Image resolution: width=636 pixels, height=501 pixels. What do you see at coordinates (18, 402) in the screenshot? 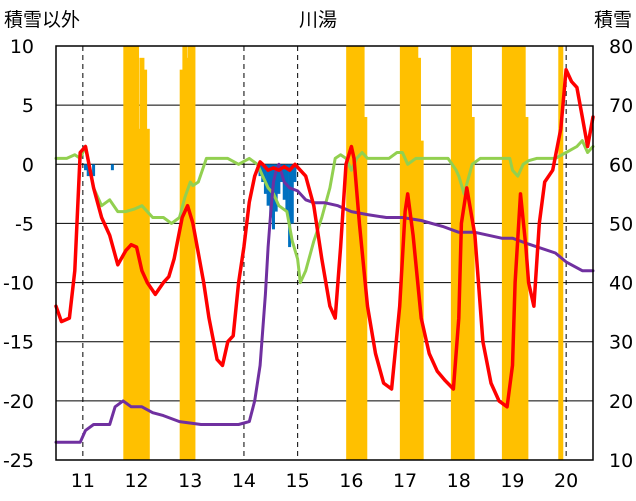
I see `left-tick-6: -20` at bounding box center [18, 402].